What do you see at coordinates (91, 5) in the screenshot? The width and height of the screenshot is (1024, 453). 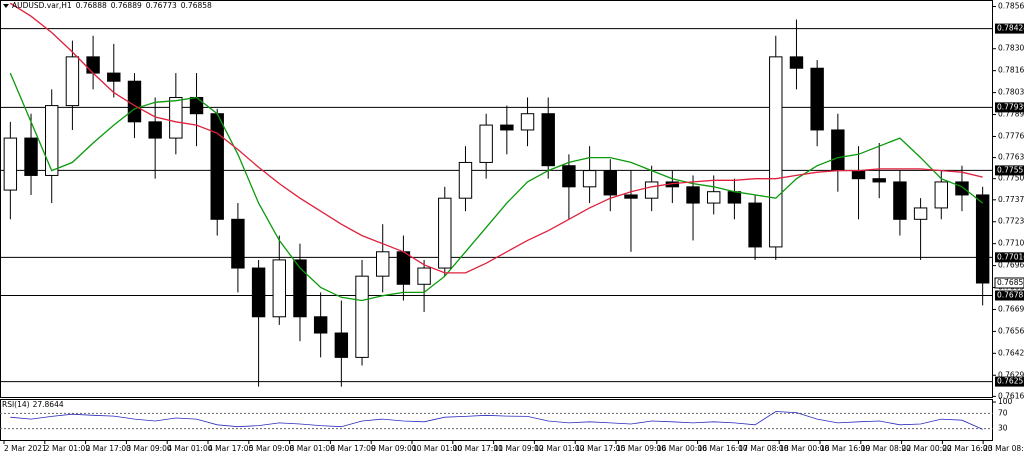 I see `header-value: 0.76888` at bounding box center [91, 5].